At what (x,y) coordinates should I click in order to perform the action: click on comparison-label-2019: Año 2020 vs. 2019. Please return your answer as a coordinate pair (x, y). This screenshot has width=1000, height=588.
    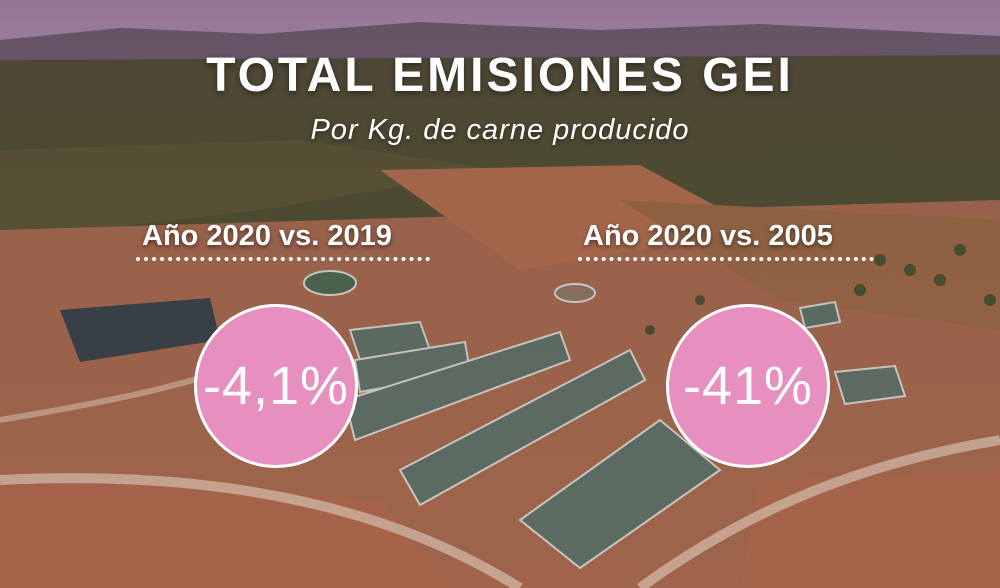
    Looking at the image, I should click on (267, 236).